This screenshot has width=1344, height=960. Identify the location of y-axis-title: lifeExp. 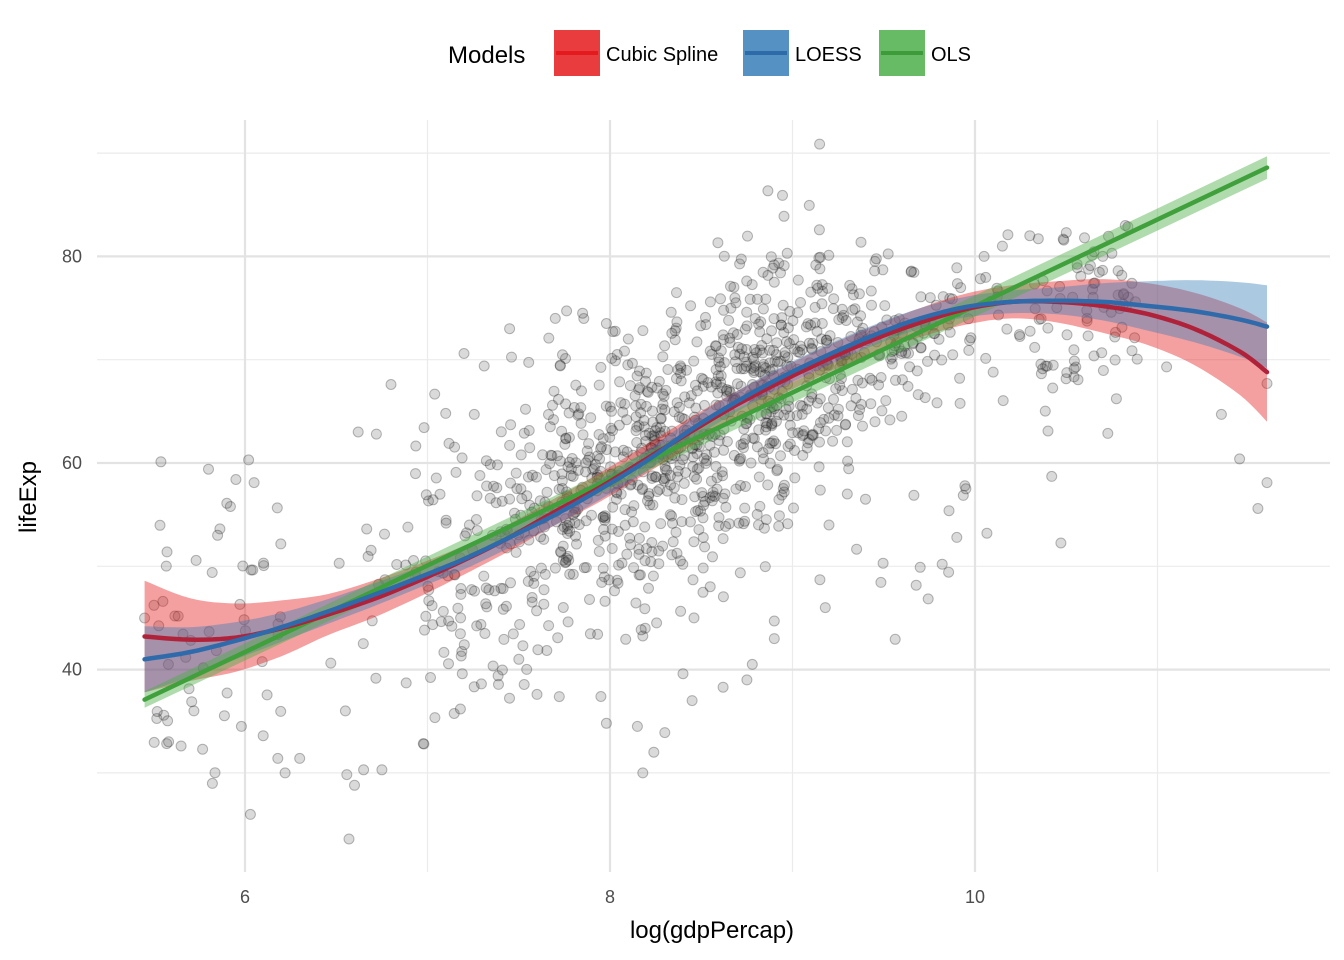
(28, 497).